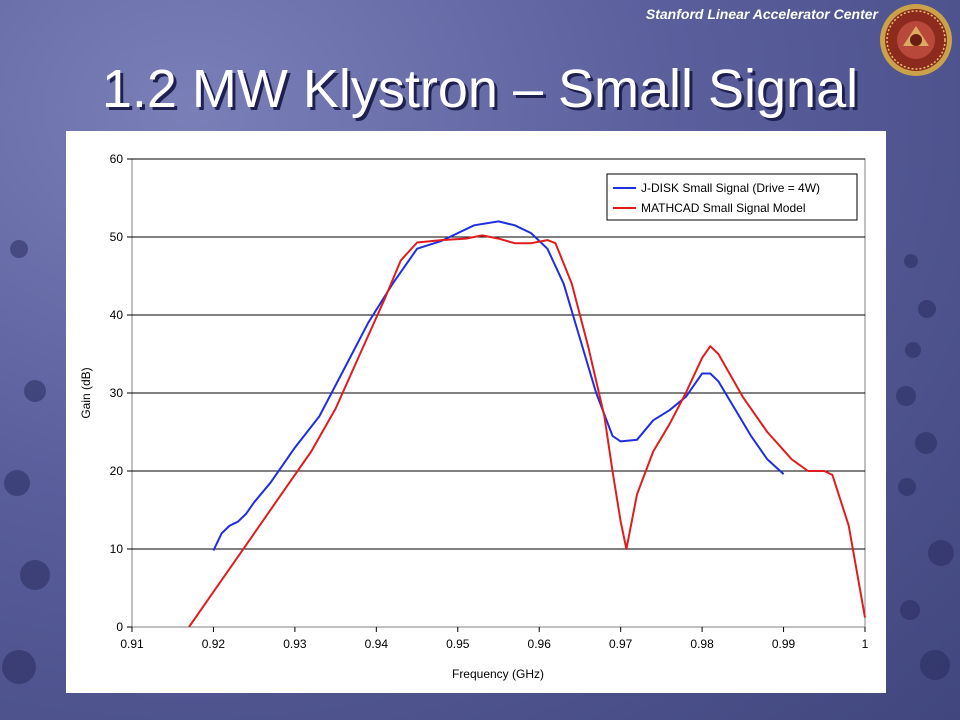 The height and width of the screenshot is (720, 960). What do you see at coordinates (117, 159) in the screenshot?
I see `y-tick-label: 60` at bounding box center [117, 159].